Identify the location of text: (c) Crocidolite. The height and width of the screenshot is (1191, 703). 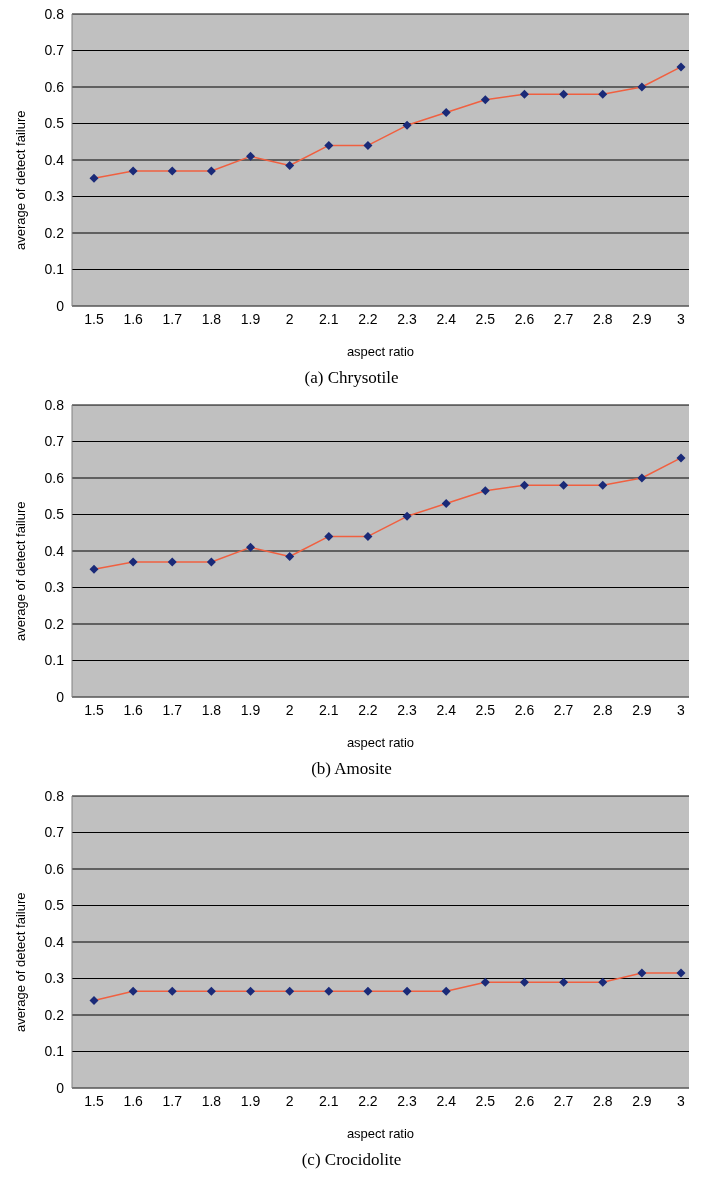
(351, 1160).